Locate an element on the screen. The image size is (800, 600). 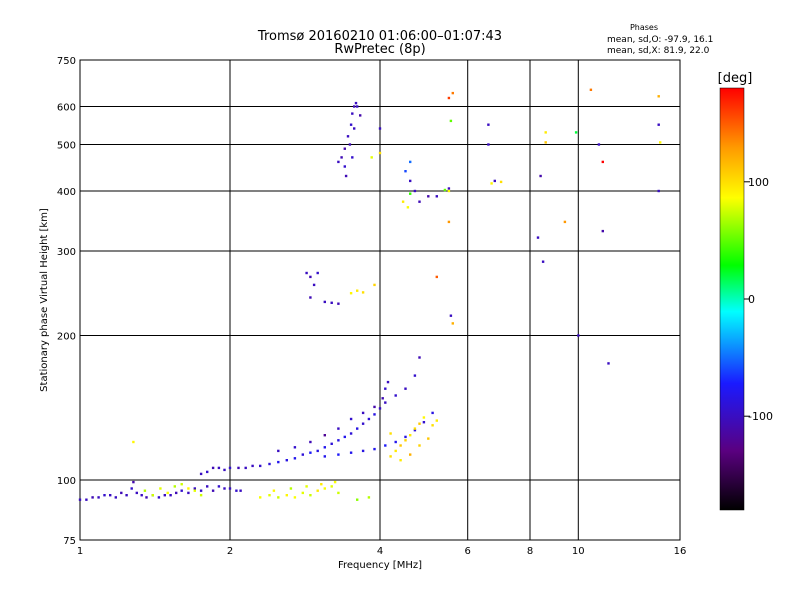
y-tick-label: 75 is located at coordinates (69, 541).